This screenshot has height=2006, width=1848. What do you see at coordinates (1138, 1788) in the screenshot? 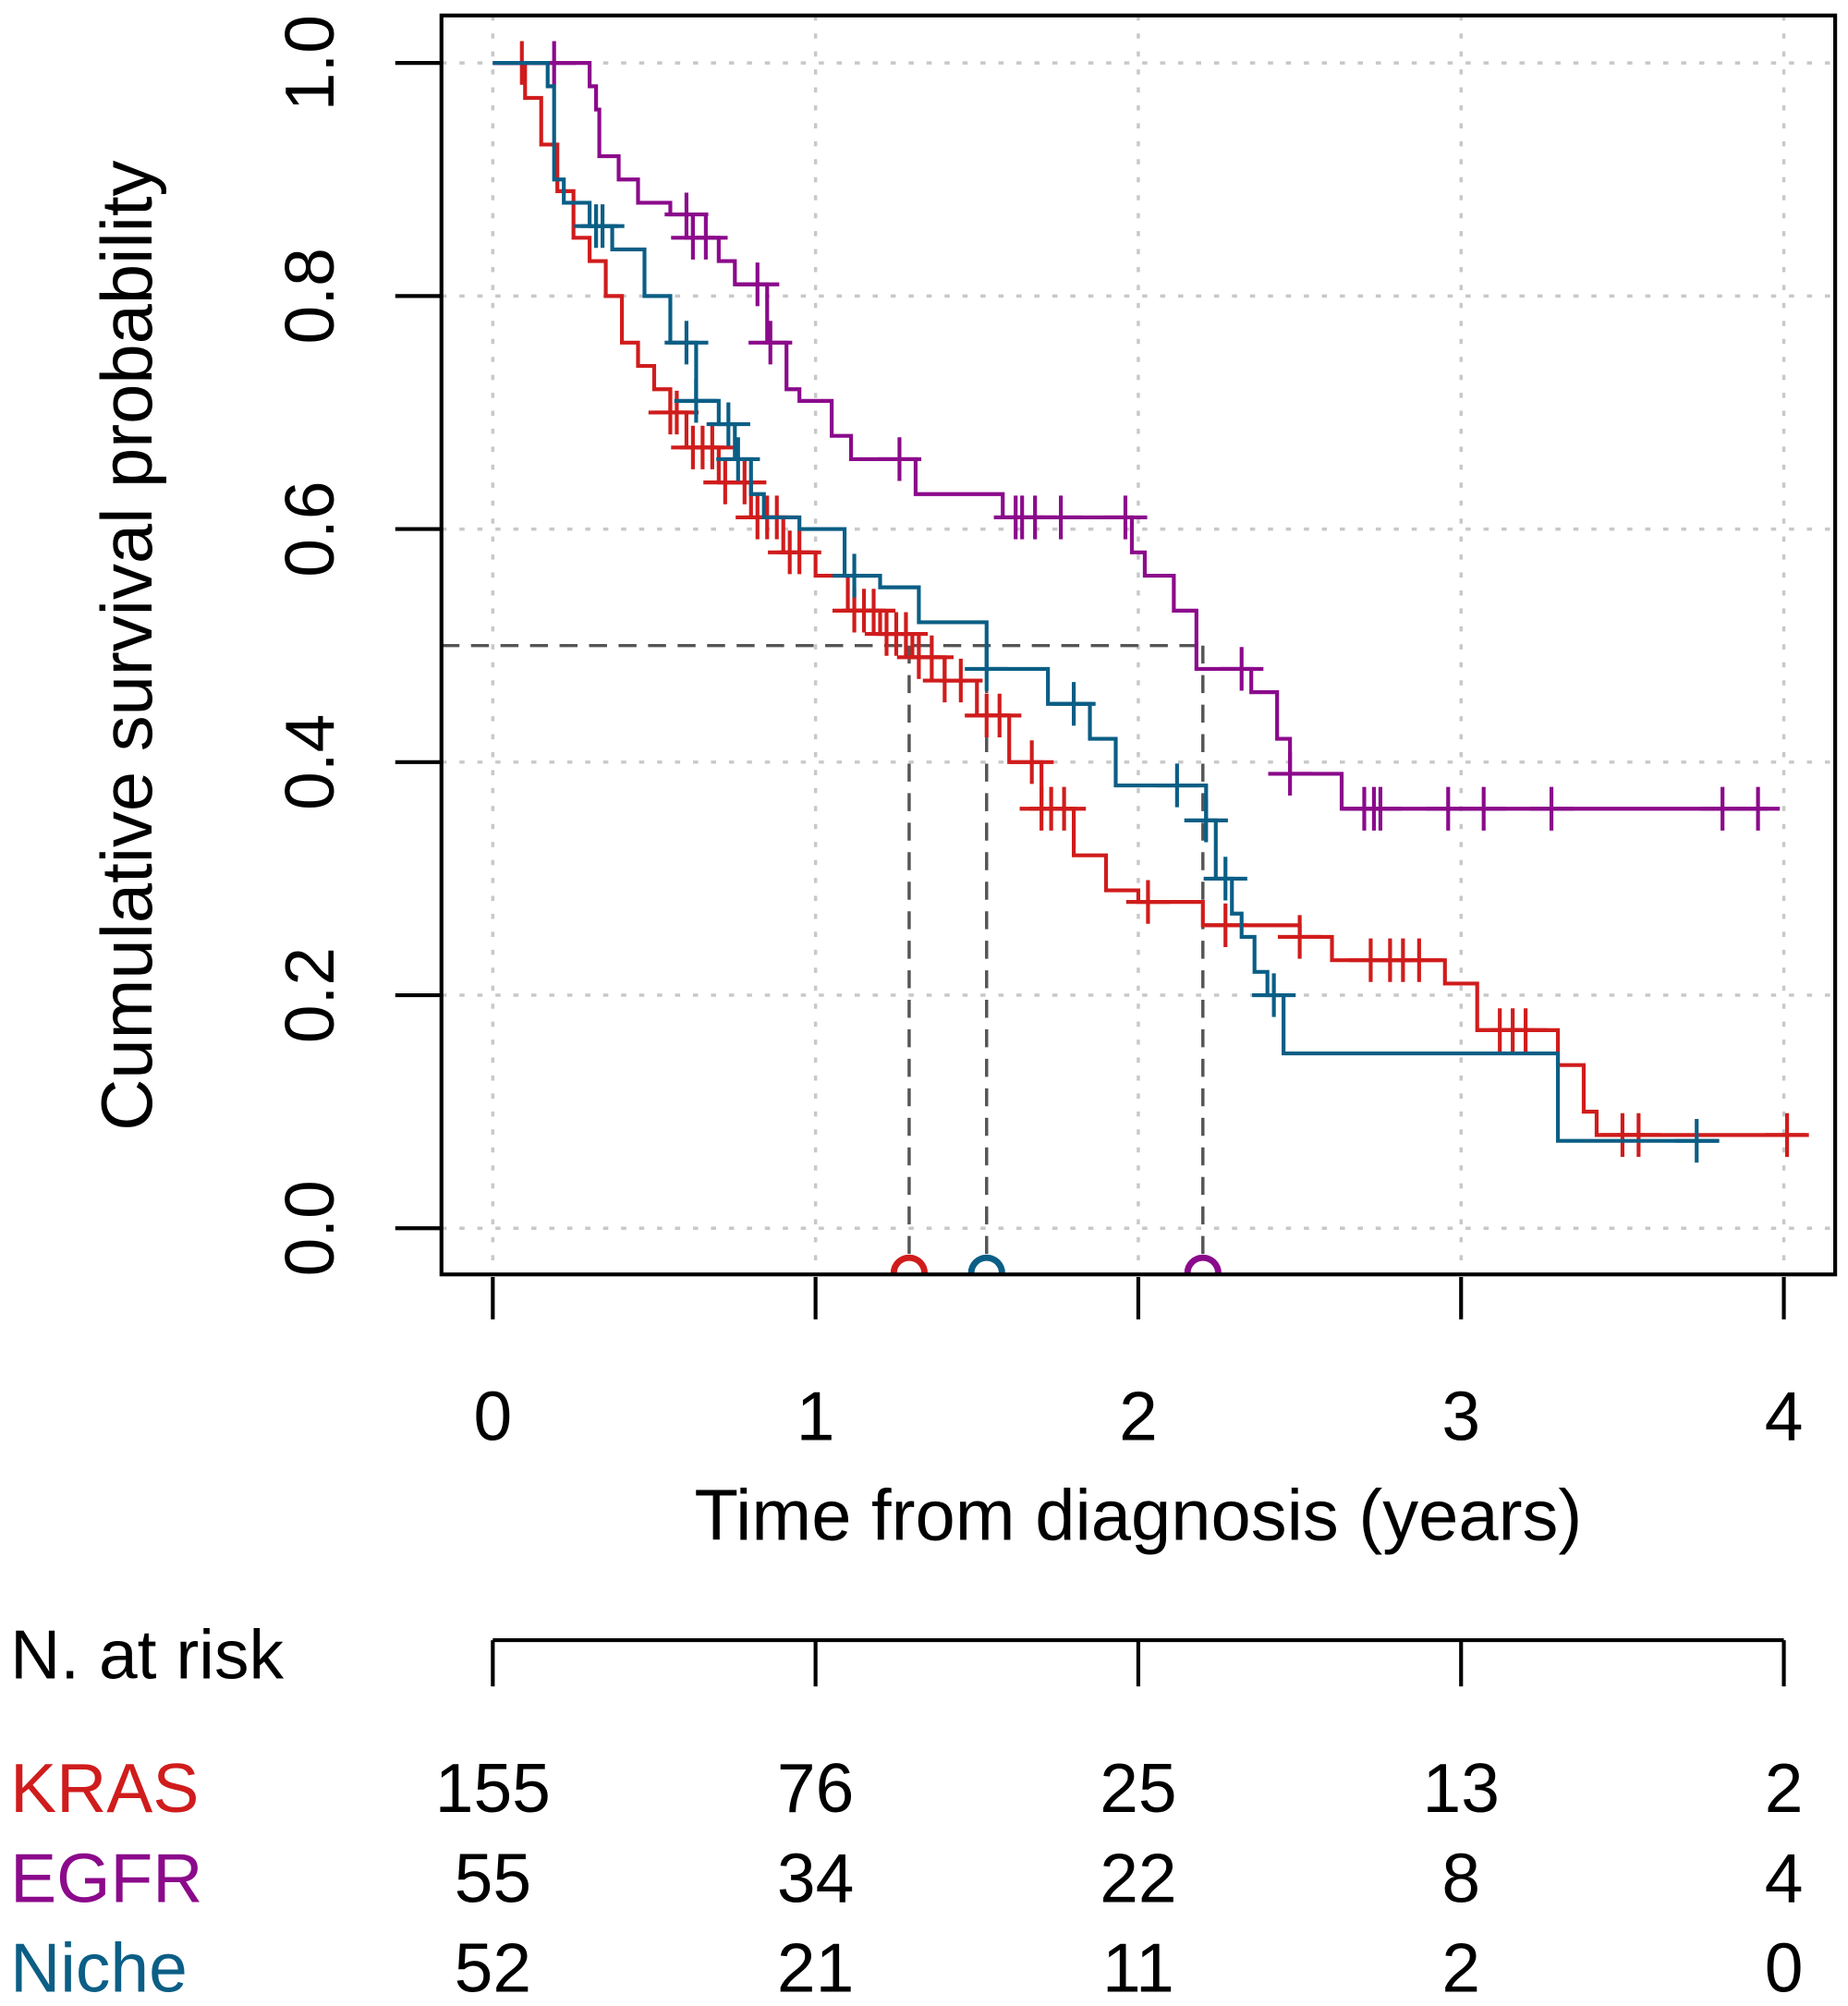
I see `risk-count: 25` at bounding box center [1138, 1788].